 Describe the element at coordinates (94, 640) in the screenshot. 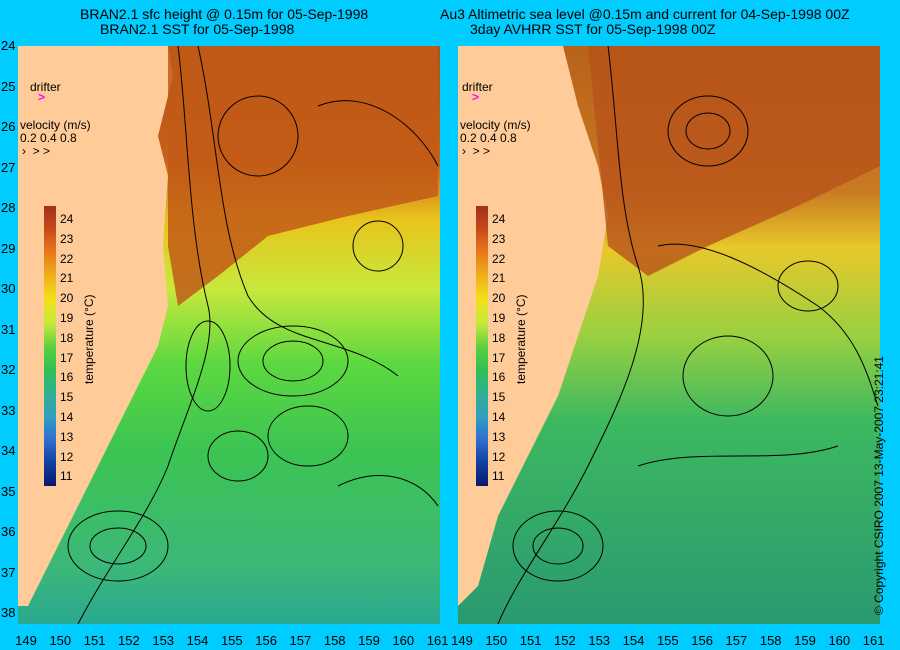

I see `longitude-tick-left: 151` at that location.